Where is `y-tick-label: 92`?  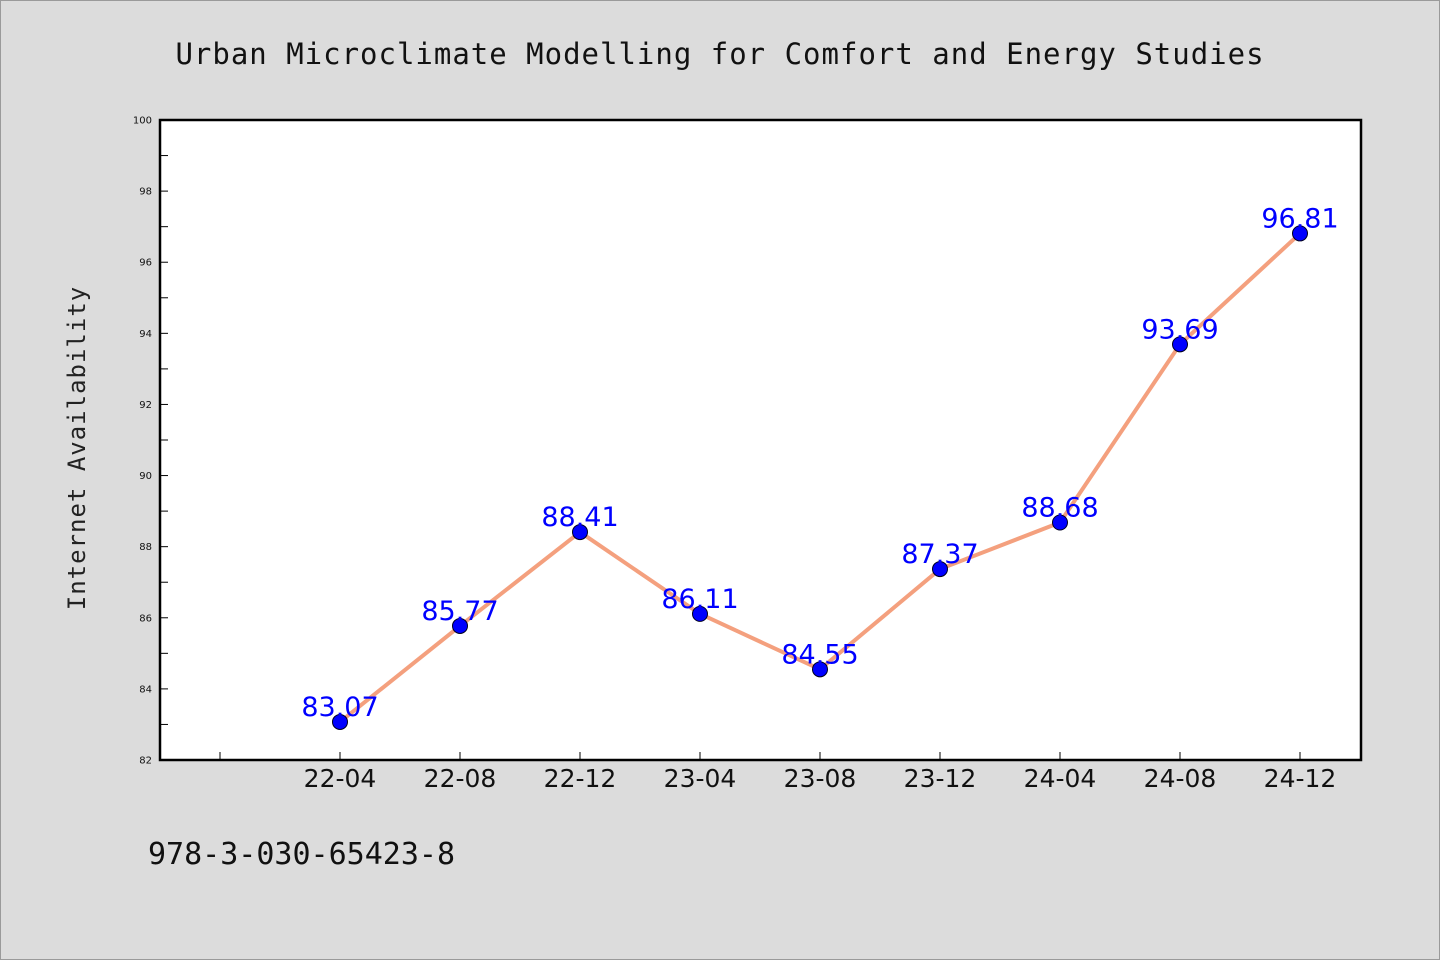 y-tick-label: 92 is located at coordinates (145, 405).